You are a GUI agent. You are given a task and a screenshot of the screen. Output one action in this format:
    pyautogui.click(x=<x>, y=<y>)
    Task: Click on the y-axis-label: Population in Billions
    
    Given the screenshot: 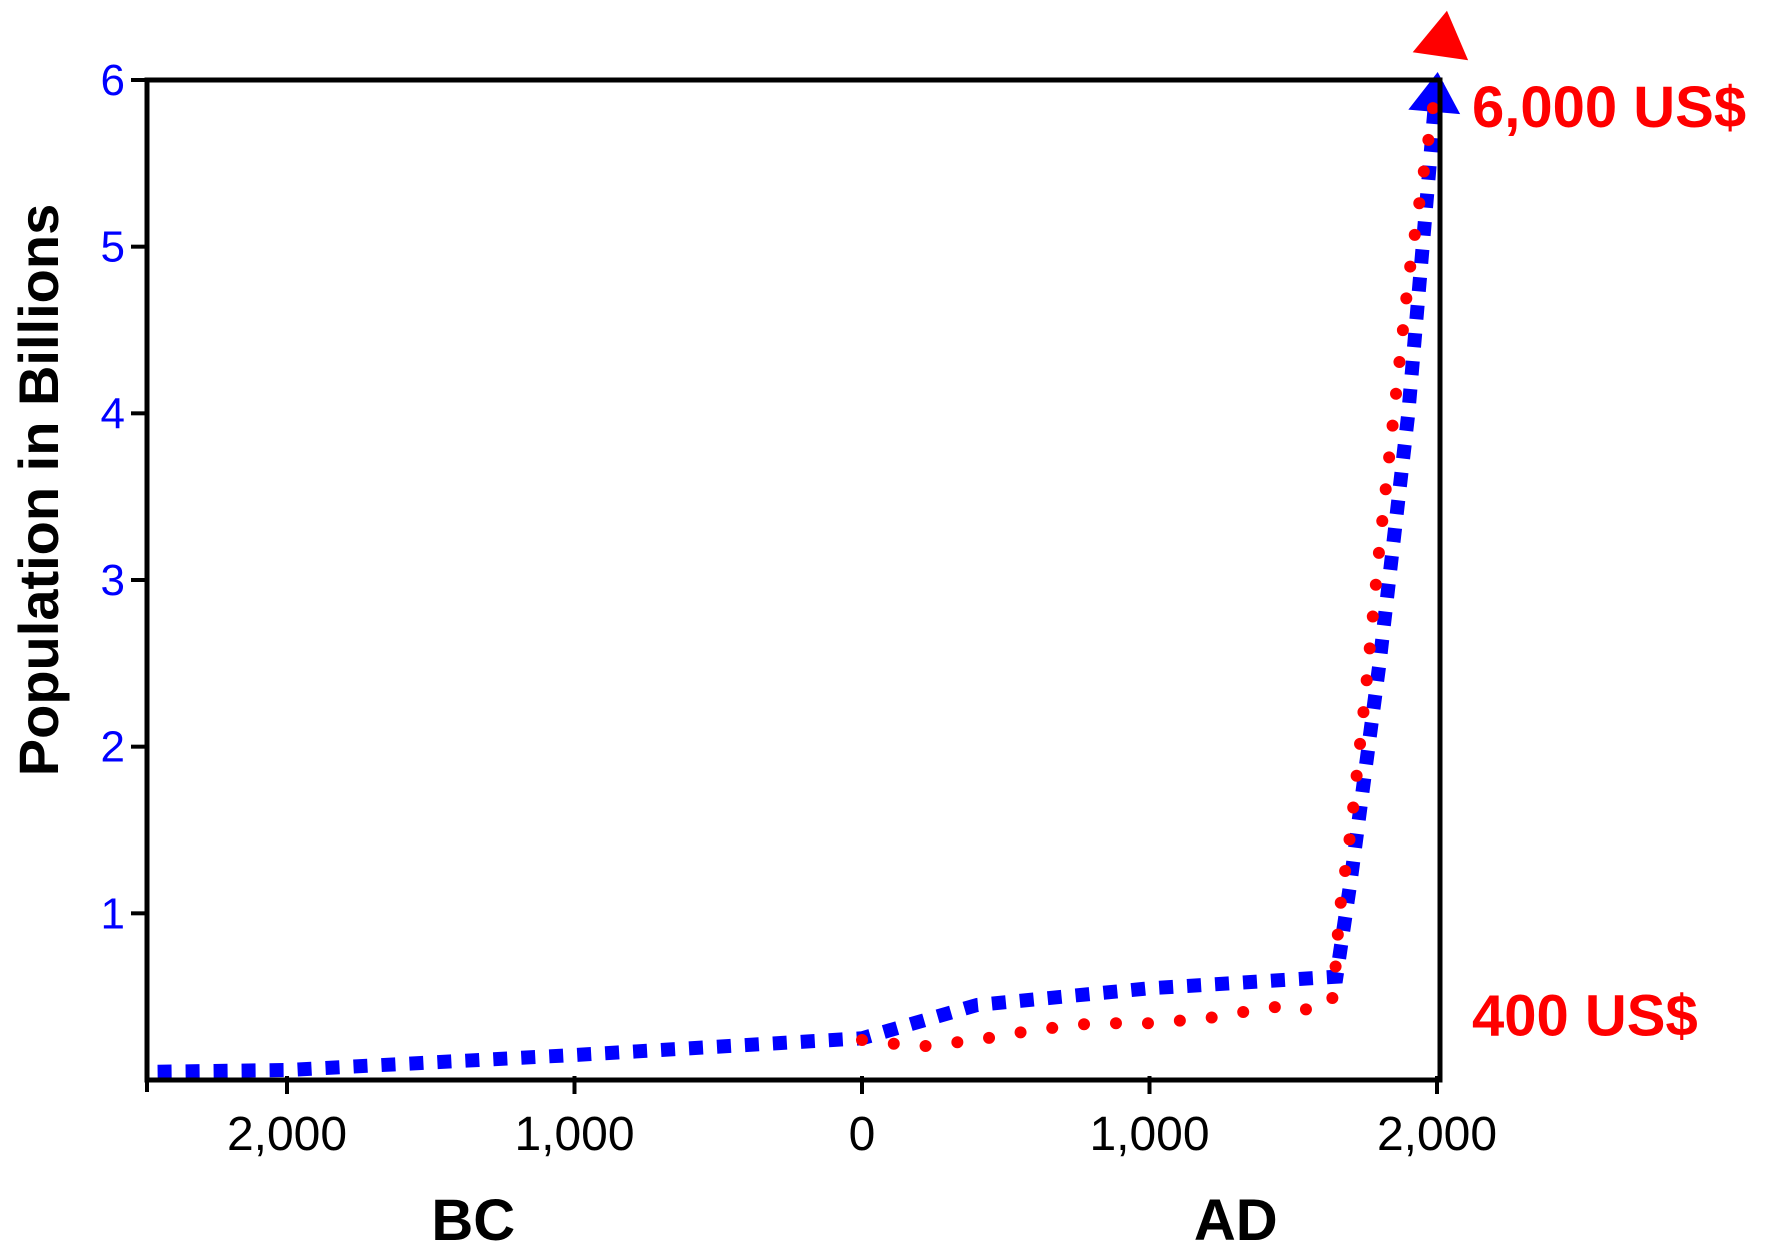 What is the action you would take?
    pyautogui.click(x=38, y=490)
    